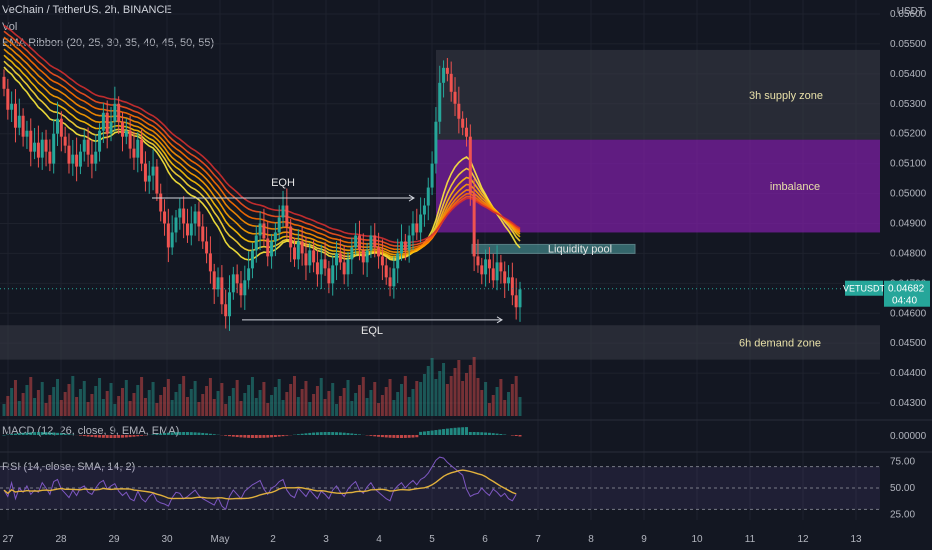  I want to click on price-tick-label: 0.05100, so click(908, 164).